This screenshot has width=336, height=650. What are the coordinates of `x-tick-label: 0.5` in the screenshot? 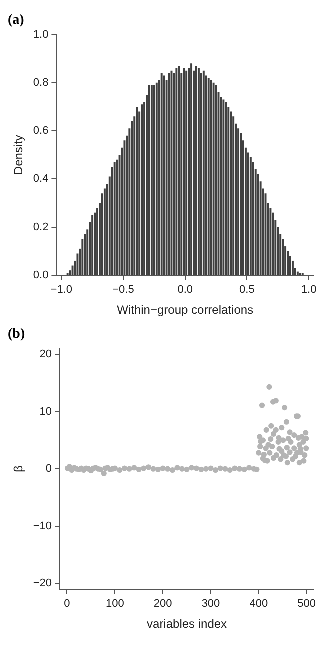 It's located at (247, 290).